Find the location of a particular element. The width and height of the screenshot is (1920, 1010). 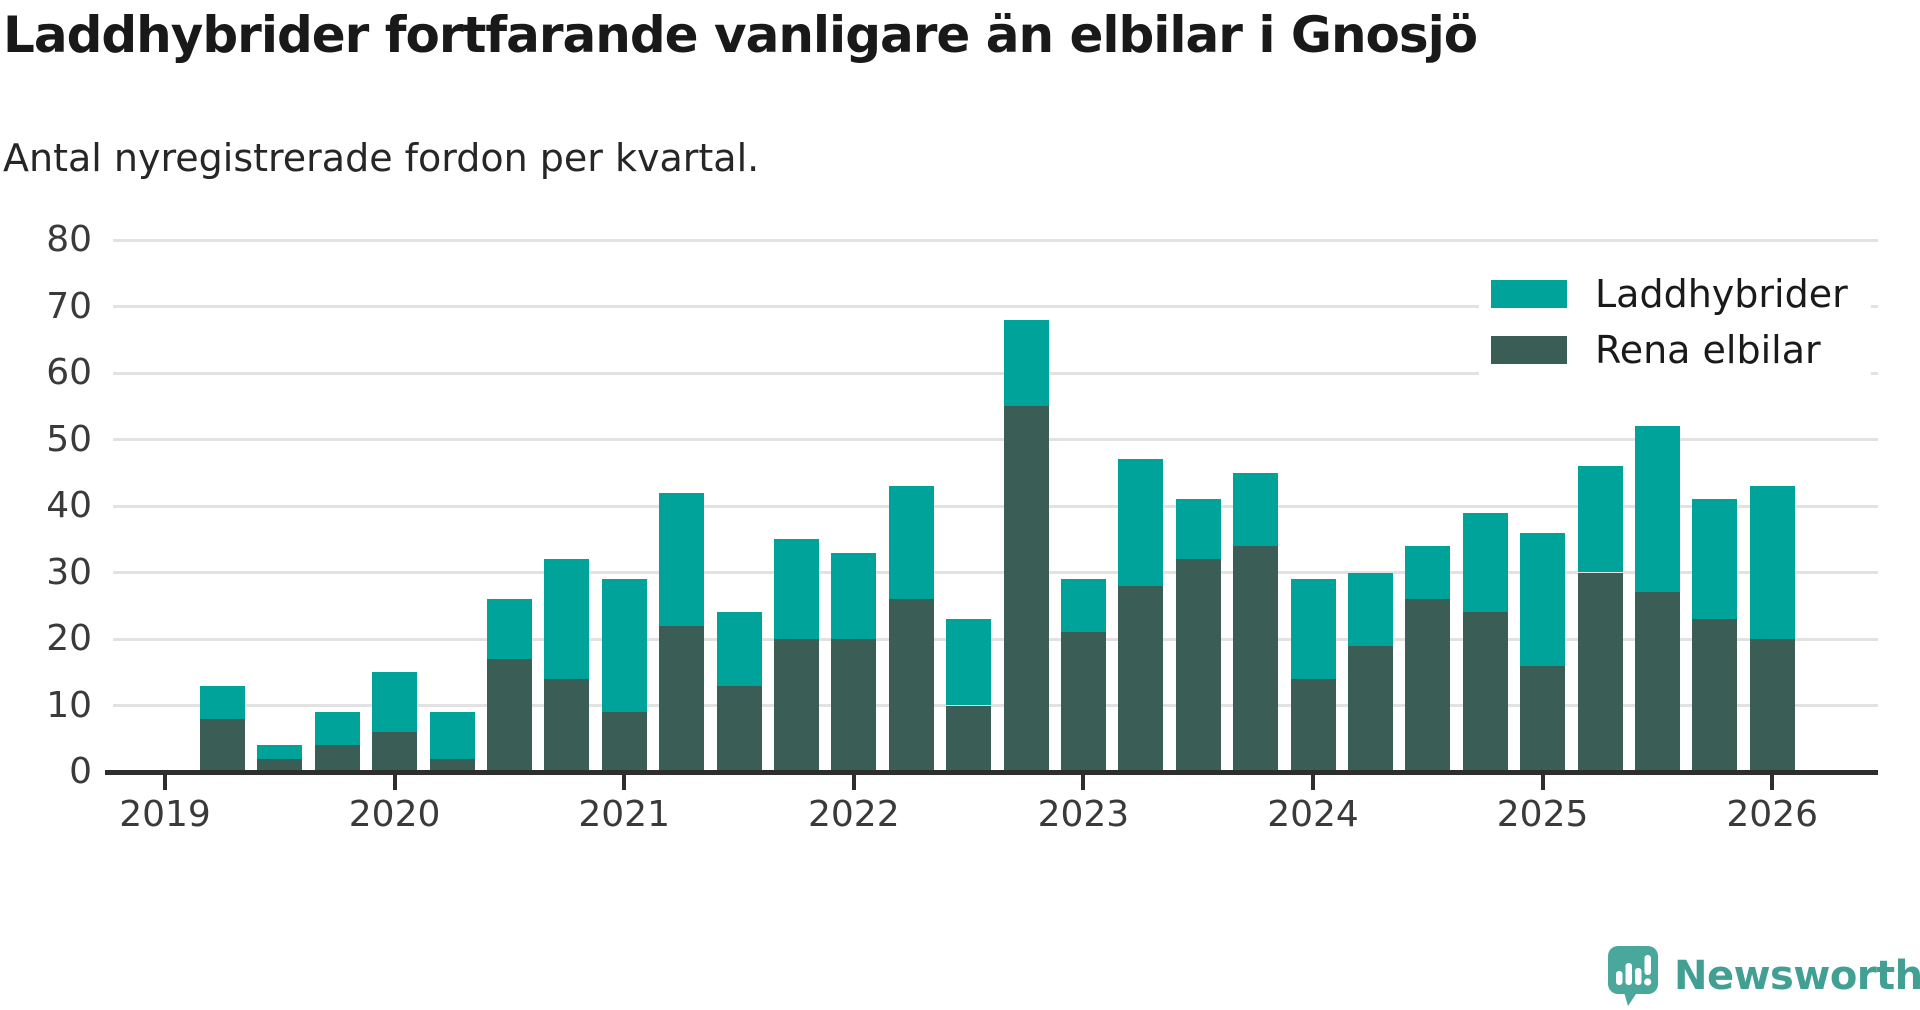

bar-segment-laddhybrider-2021-q3 is located at coordinates (739, 649).